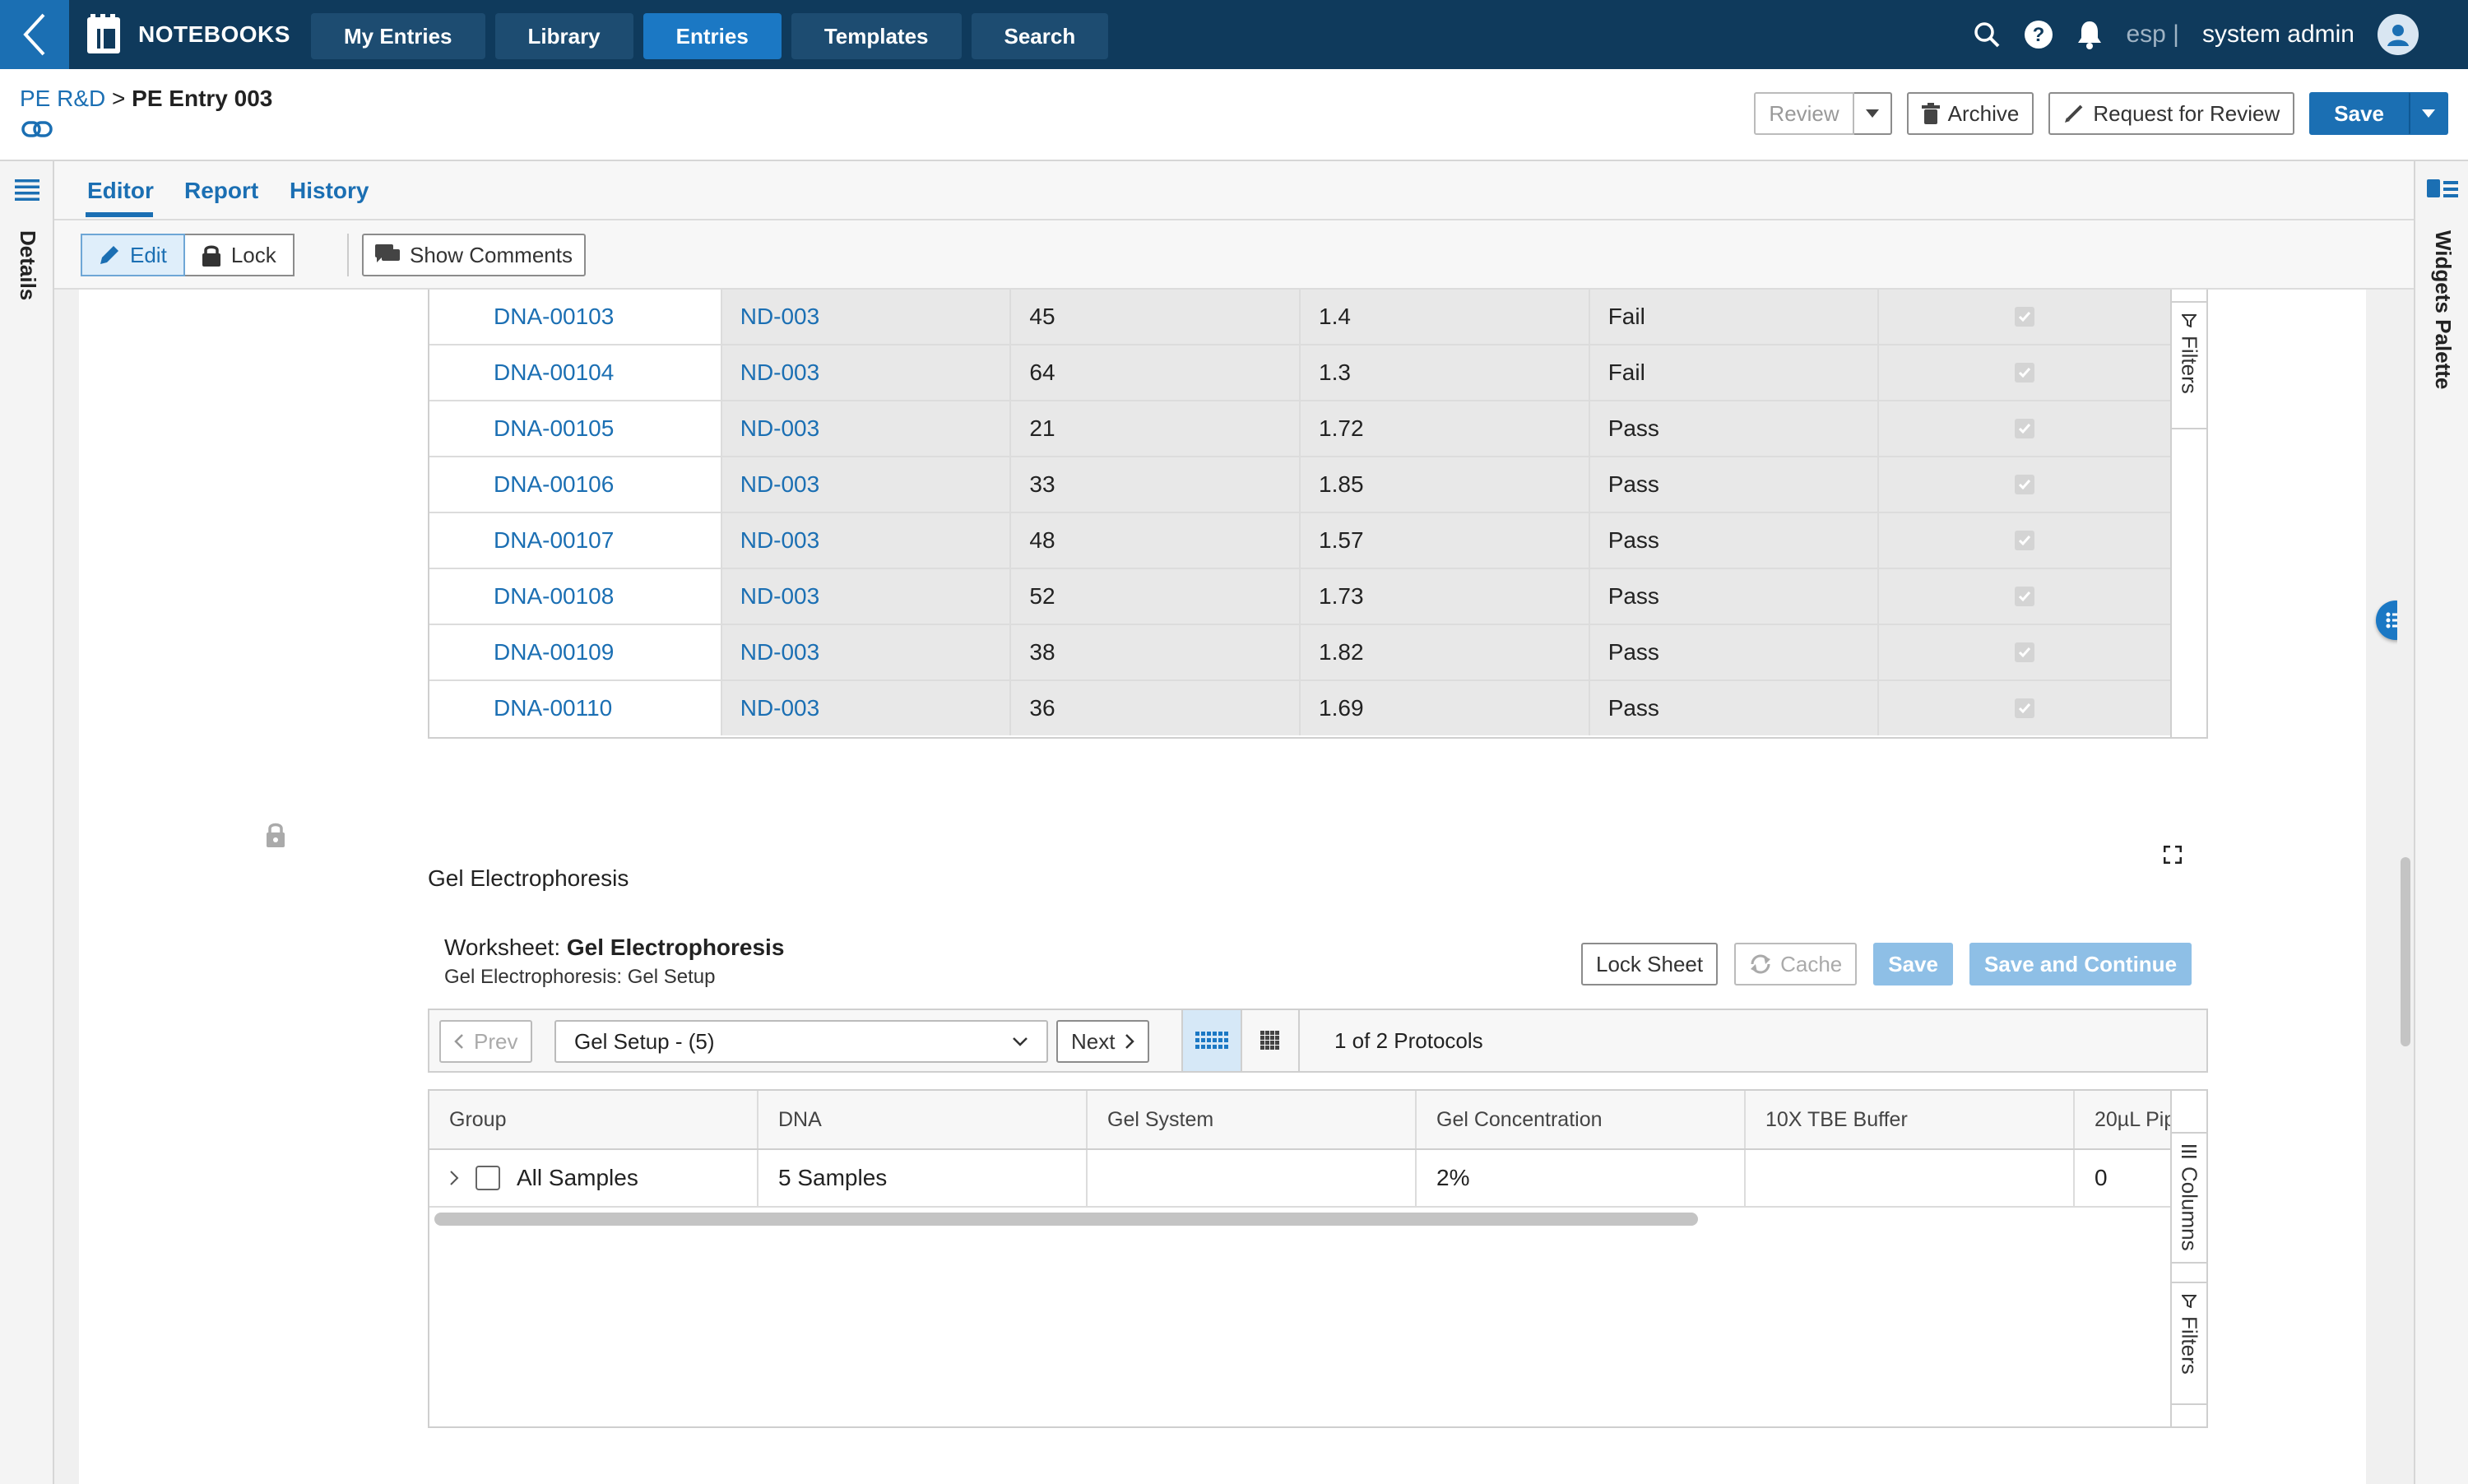  Describe the element at coordinates (575, 708) in the screenshot. I see `dna-id-cell: DNA-00110` at that location.